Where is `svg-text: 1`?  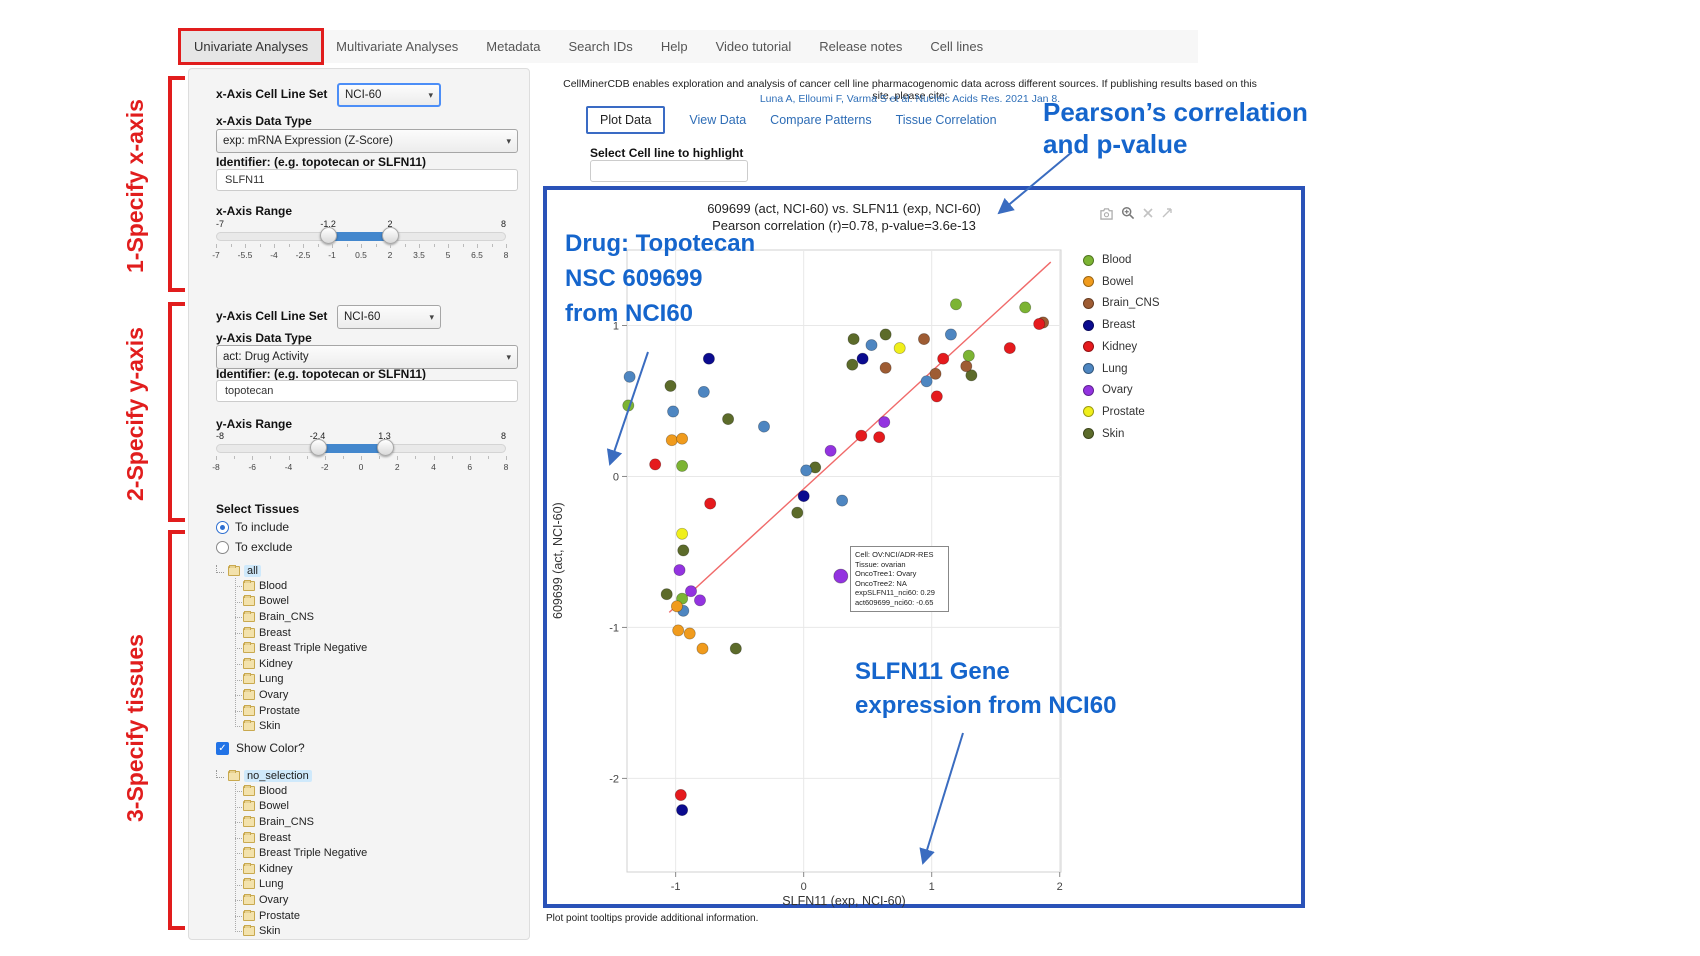 svg-text: 1 is located at coordinates (932, 887).